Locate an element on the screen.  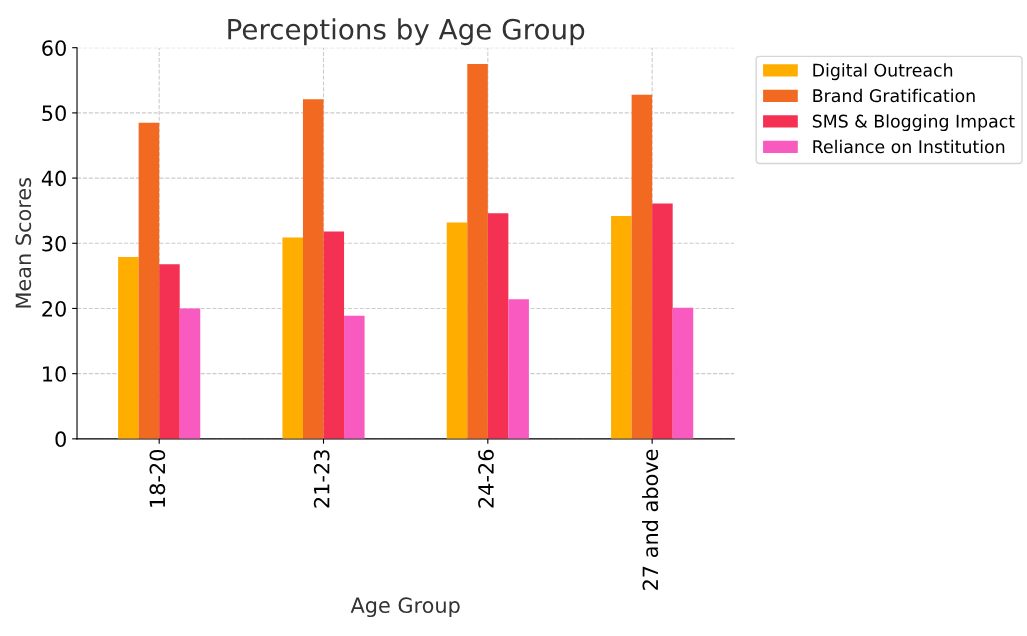
y-tick-label: 50 is located at coordinates (54, 113).